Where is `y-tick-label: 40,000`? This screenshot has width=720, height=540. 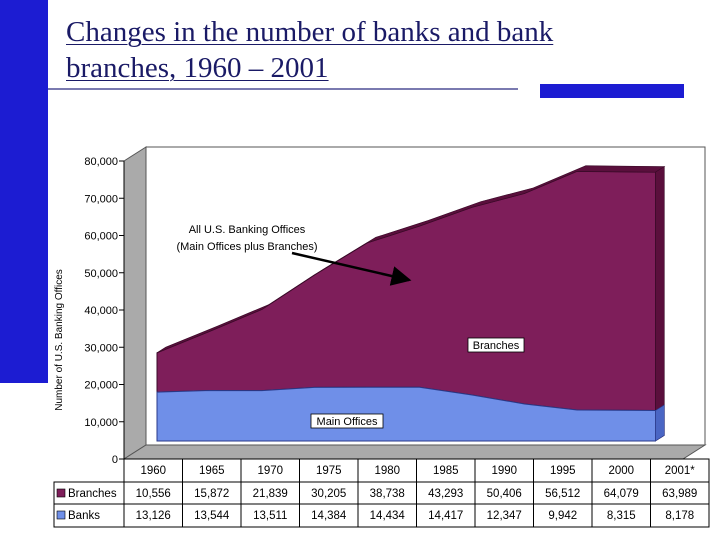
y-tick-label: 40,000 is located at coordinates (101, 311).